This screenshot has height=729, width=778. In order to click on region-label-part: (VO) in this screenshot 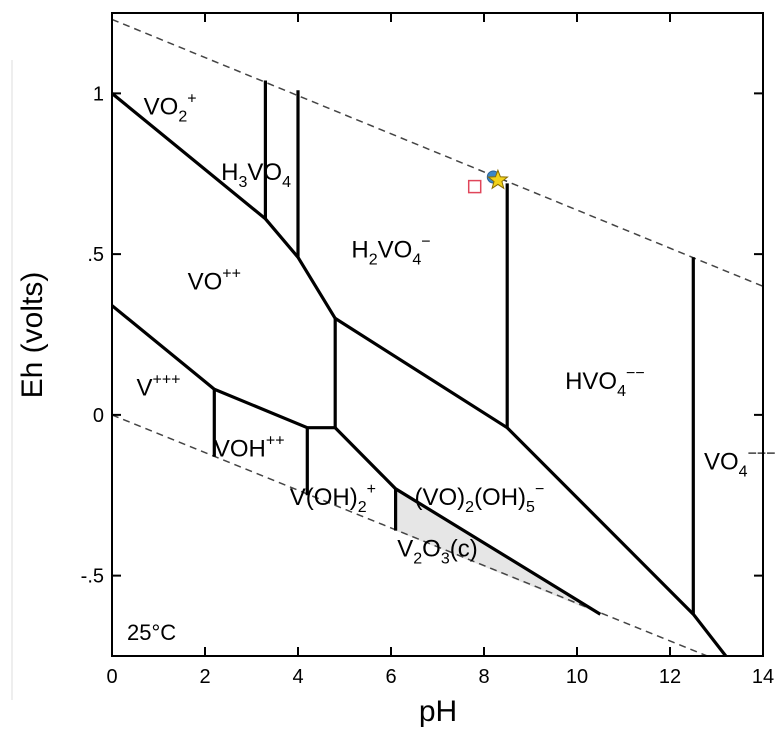, I will do `click(439, 497)`.